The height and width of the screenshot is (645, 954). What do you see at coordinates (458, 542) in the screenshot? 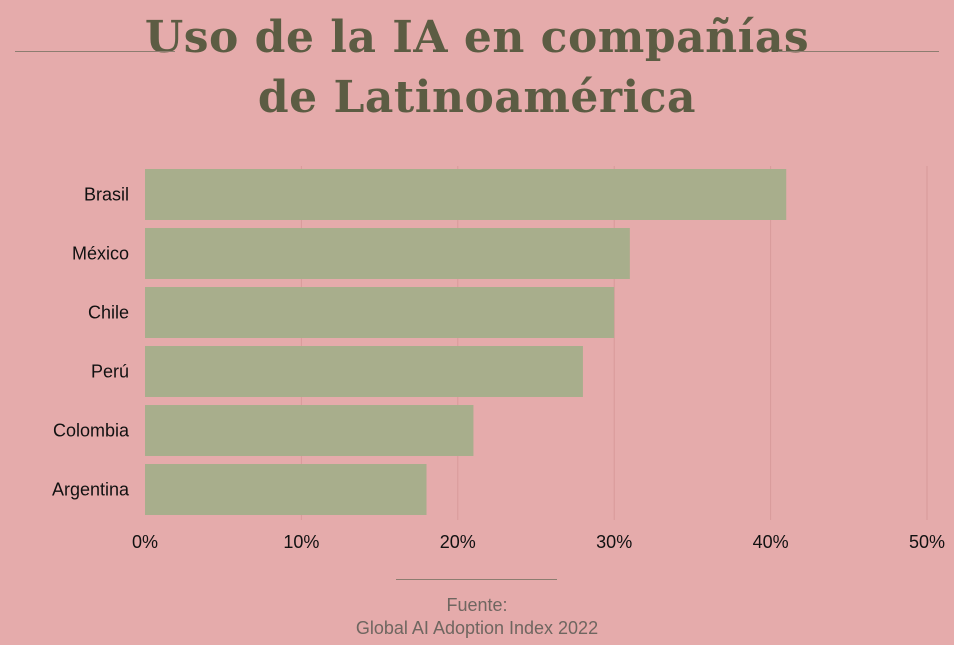
I see `x-tick-label: 20%` at bounding box center [458, 542].